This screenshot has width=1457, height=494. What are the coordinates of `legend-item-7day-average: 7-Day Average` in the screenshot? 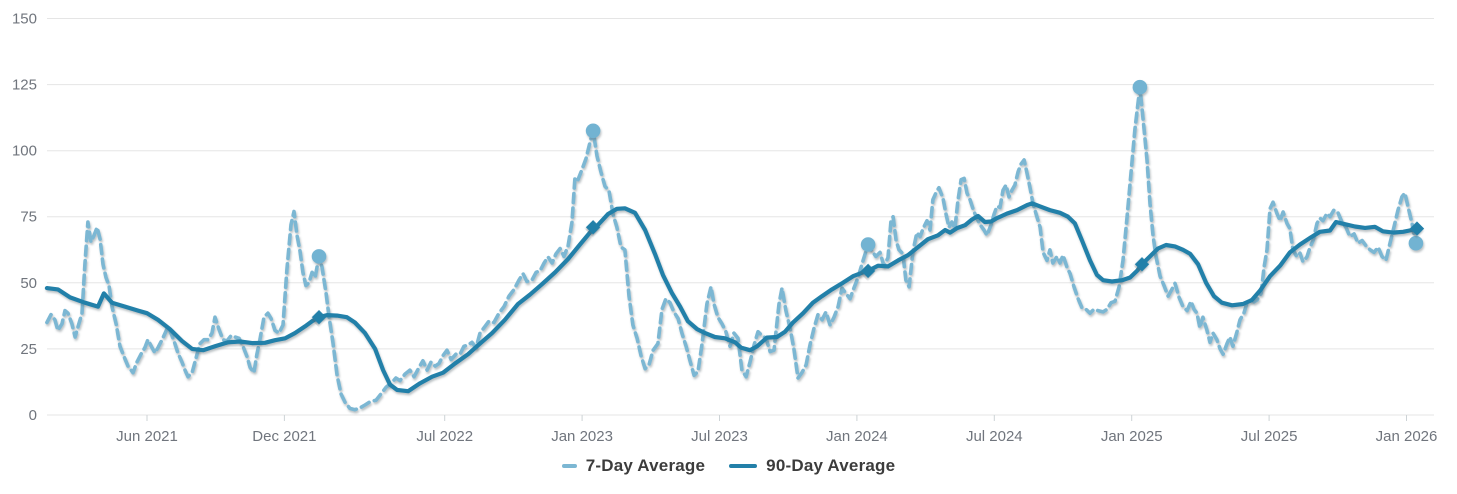 It's located at (633, 466).